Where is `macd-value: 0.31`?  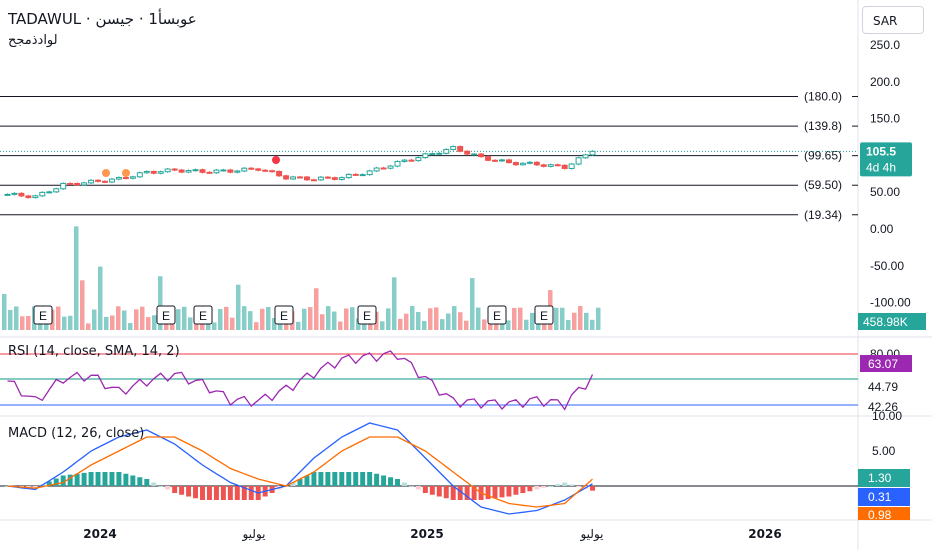
macd-value: 0.31 is located at coordinates (880, 497).